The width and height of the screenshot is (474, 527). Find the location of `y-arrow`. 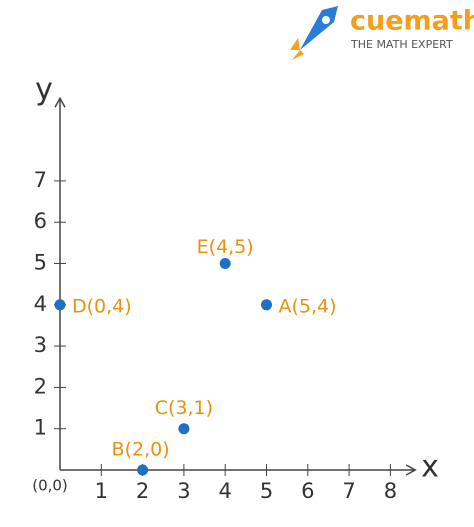

y-arrow is located at coordinates (60, 102).